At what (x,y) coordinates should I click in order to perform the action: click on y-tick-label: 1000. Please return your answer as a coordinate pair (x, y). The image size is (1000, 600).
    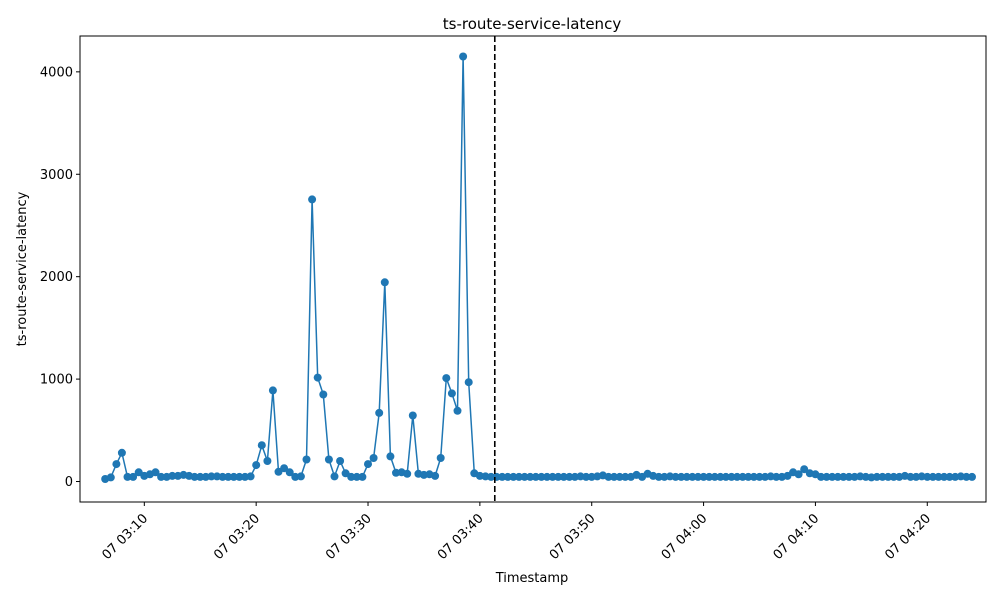
    Looking at the image, I should click on (56, 380).